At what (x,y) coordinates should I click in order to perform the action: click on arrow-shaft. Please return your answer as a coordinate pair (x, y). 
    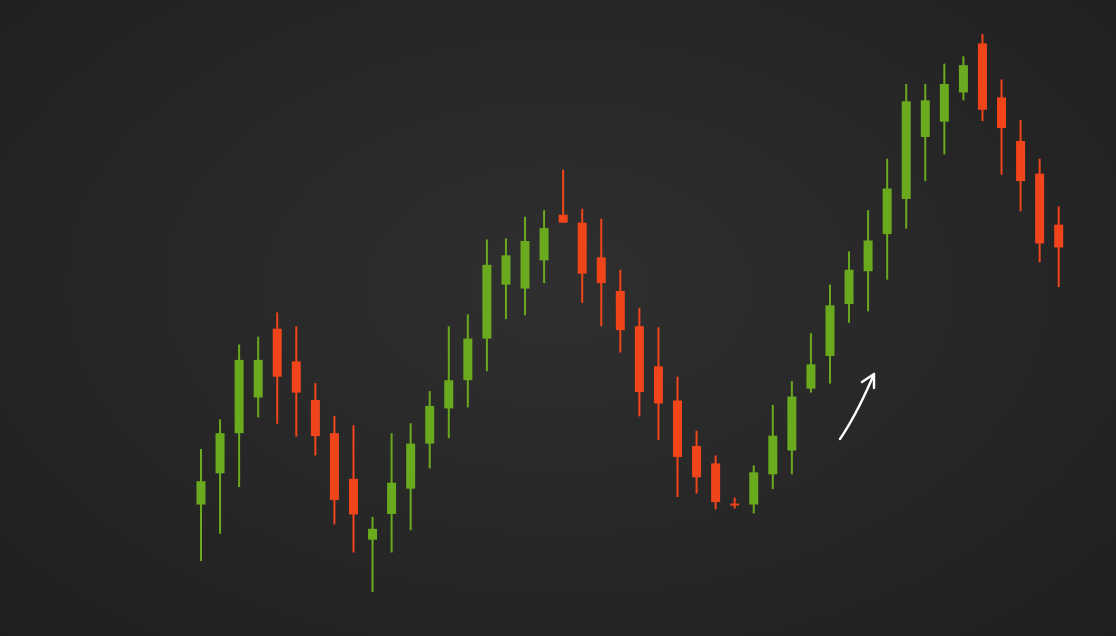
    Looking at the image, I should click on (857, 406).